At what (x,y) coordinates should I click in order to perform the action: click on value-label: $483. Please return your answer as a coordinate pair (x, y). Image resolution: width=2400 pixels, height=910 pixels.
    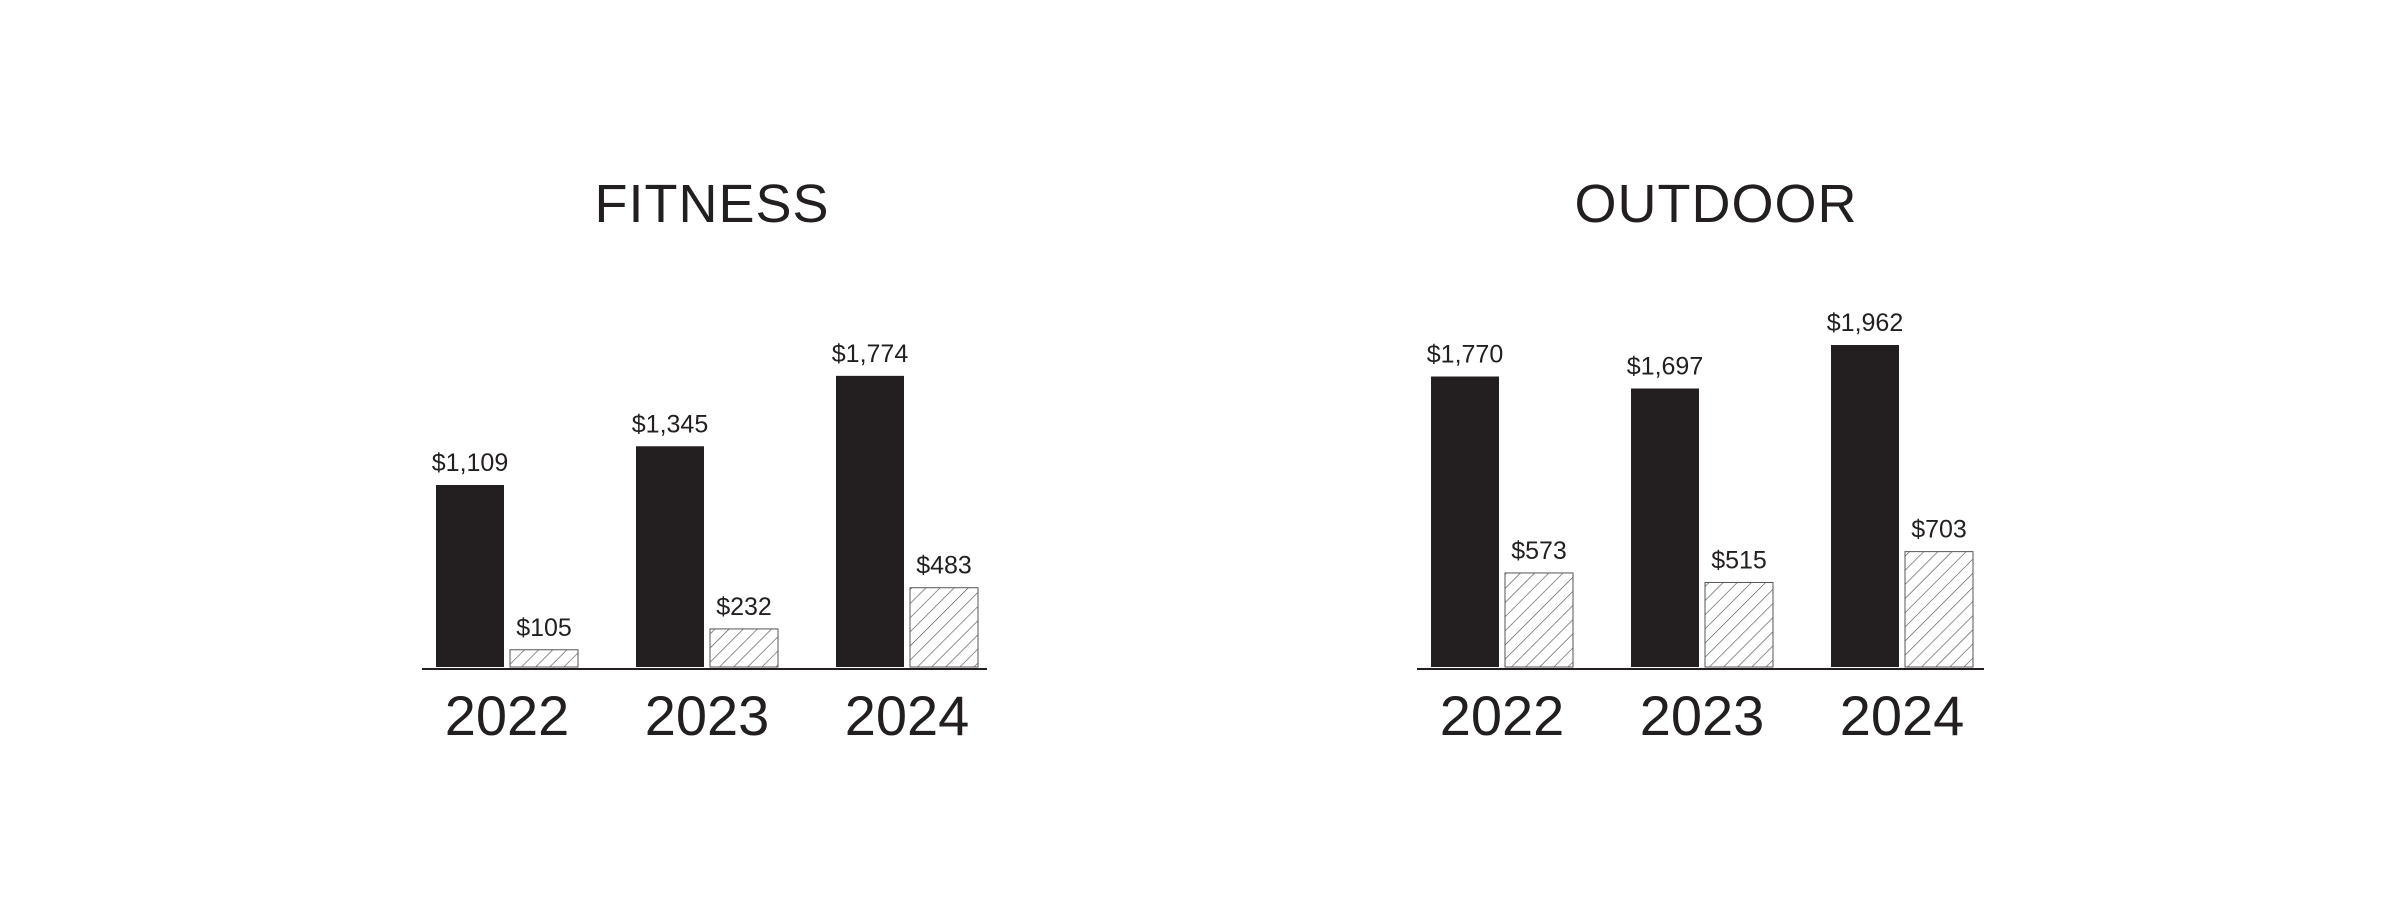
    Looking at the image, I should click on (944, 566).